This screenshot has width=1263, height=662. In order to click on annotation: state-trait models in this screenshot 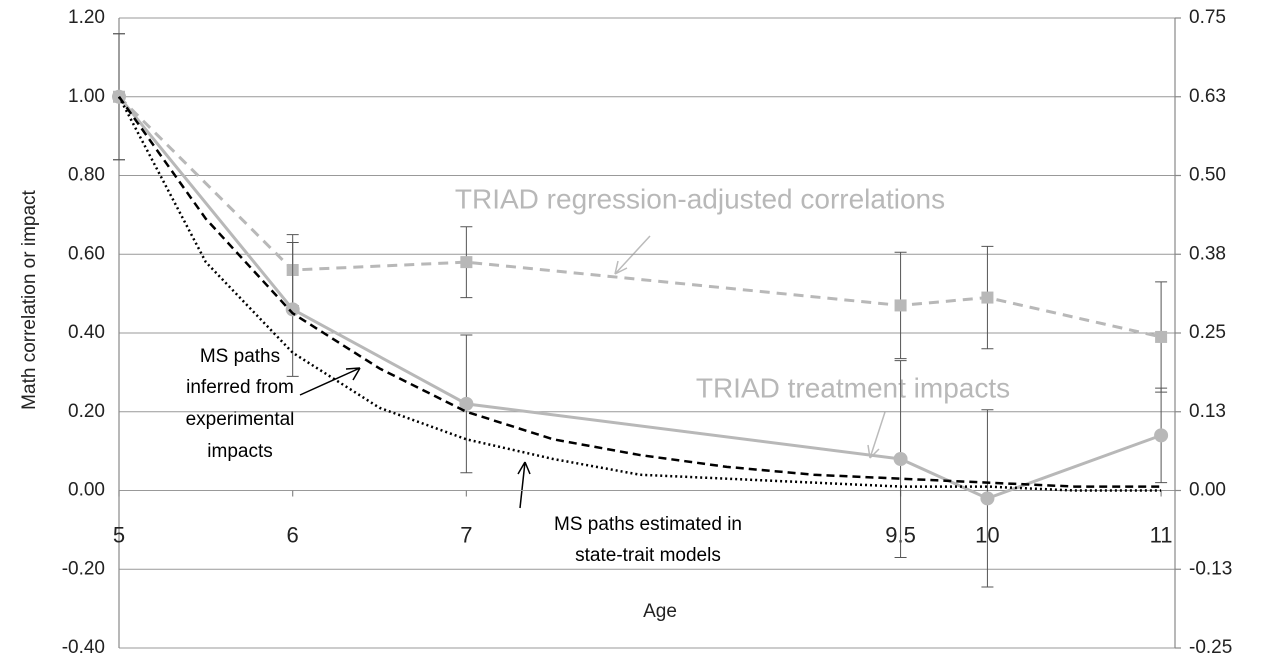, I will do `click(648, 555)`.